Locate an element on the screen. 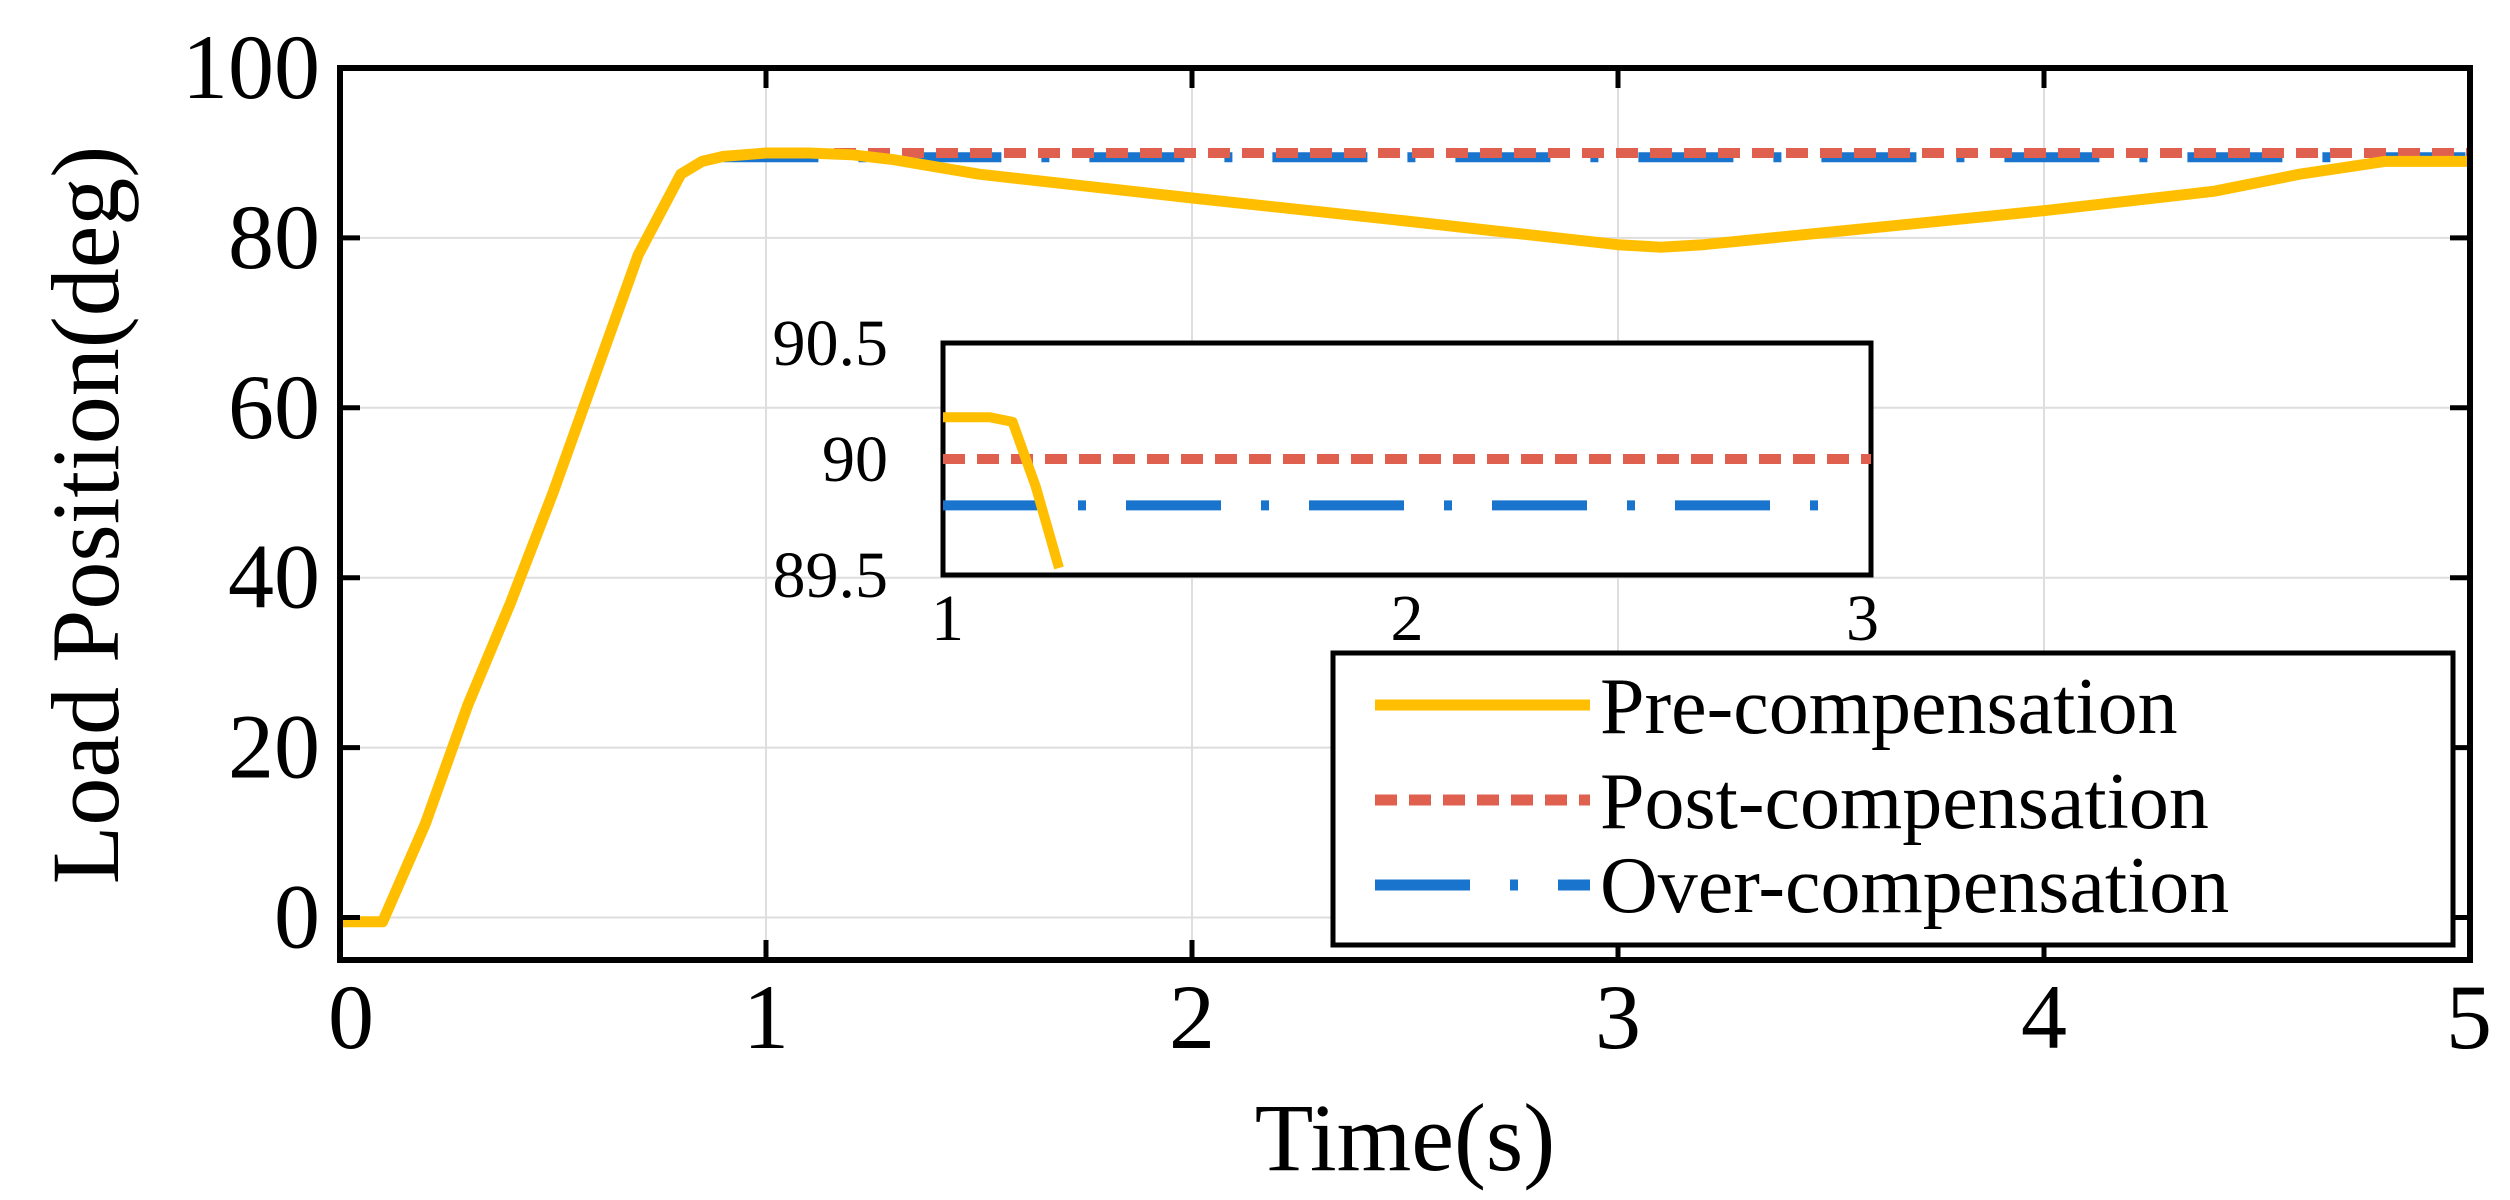 This screenshot has height=1200, width=2510. x-tick-label-2: 2 is located at coordinates (1192, 1017).